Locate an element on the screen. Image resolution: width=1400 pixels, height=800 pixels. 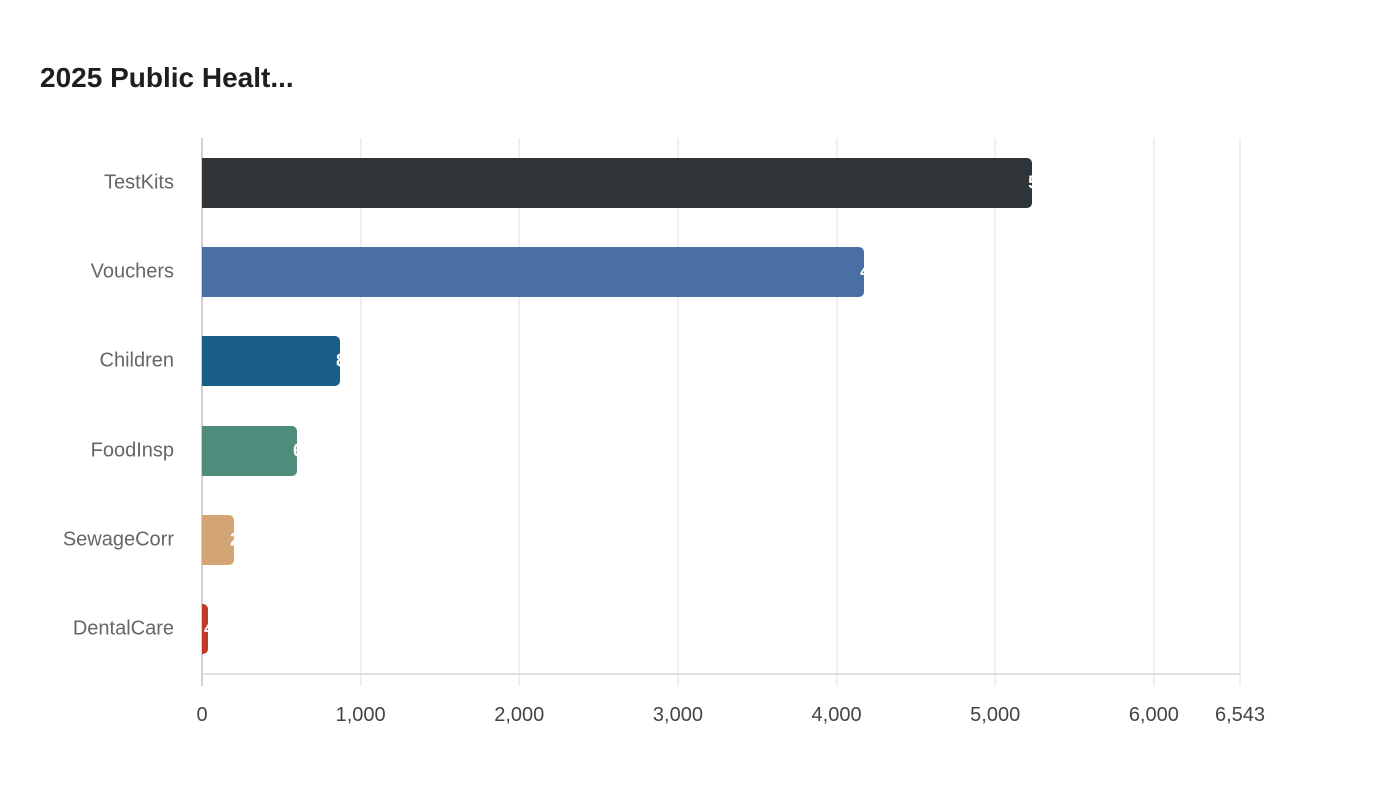
x-tick-label: 6,000 is located at coordinates (1153, 715).